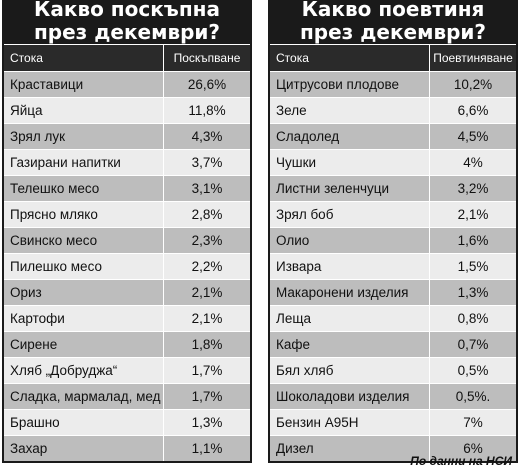 The image size is (520, 470). What do you see at coordinates (472, 188) in the screenshot?
I see `item-value: 3,2%` at bounding box center [472, 188].